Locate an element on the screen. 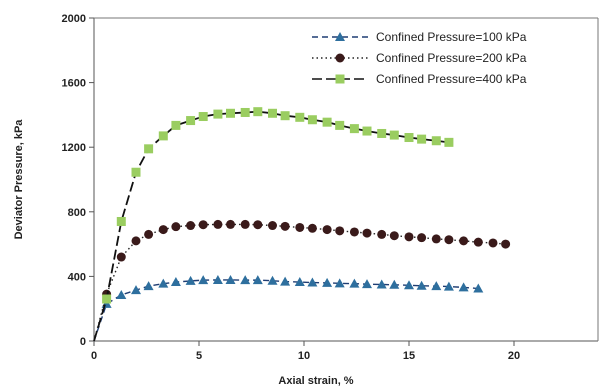 Image resolution: width=600 pixels, height=388 pixels. x-tick-label: 0 is located at coordinates (94, 356).